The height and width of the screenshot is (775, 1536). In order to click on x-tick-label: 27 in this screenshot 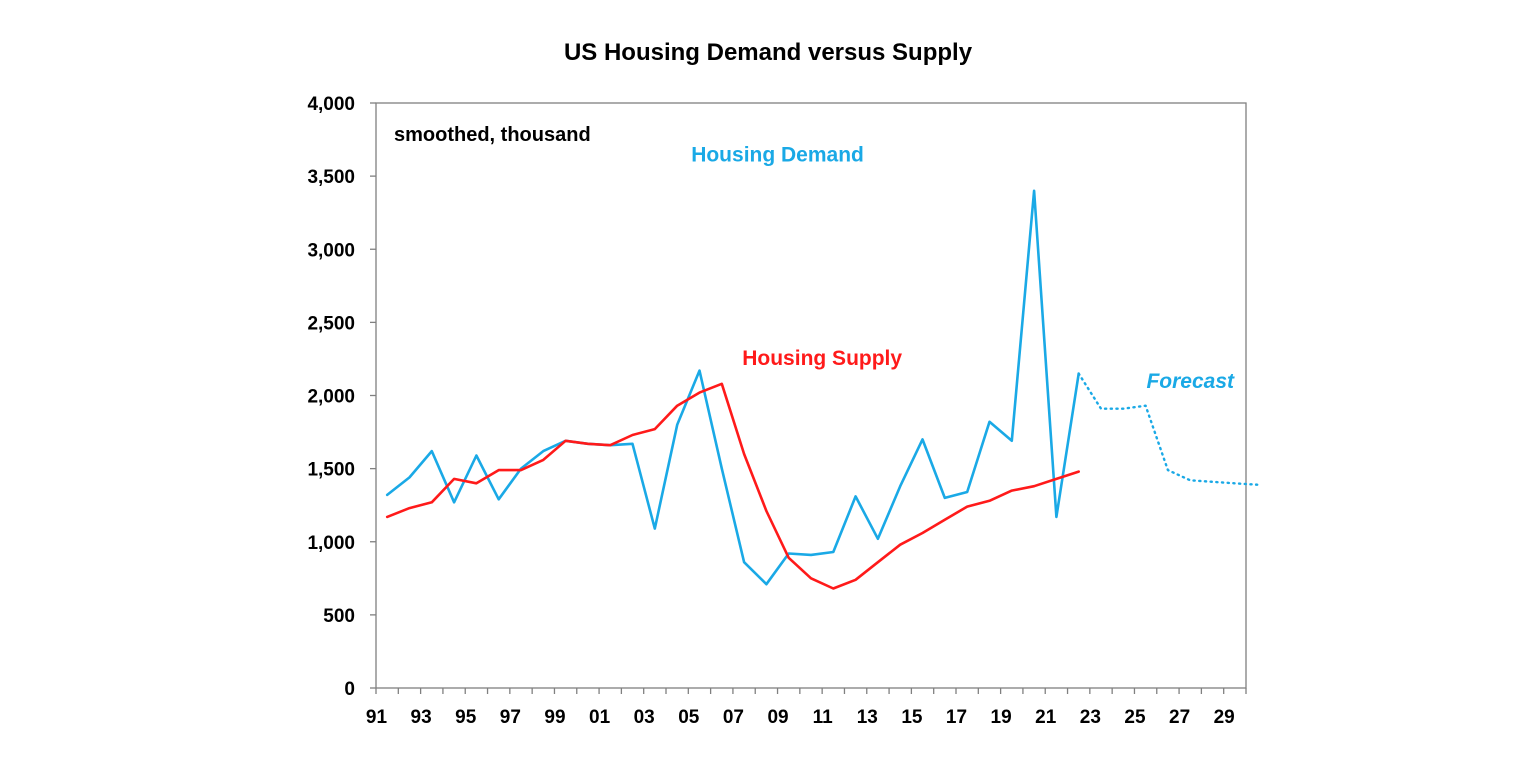, I will do `click(1179, 717)`.